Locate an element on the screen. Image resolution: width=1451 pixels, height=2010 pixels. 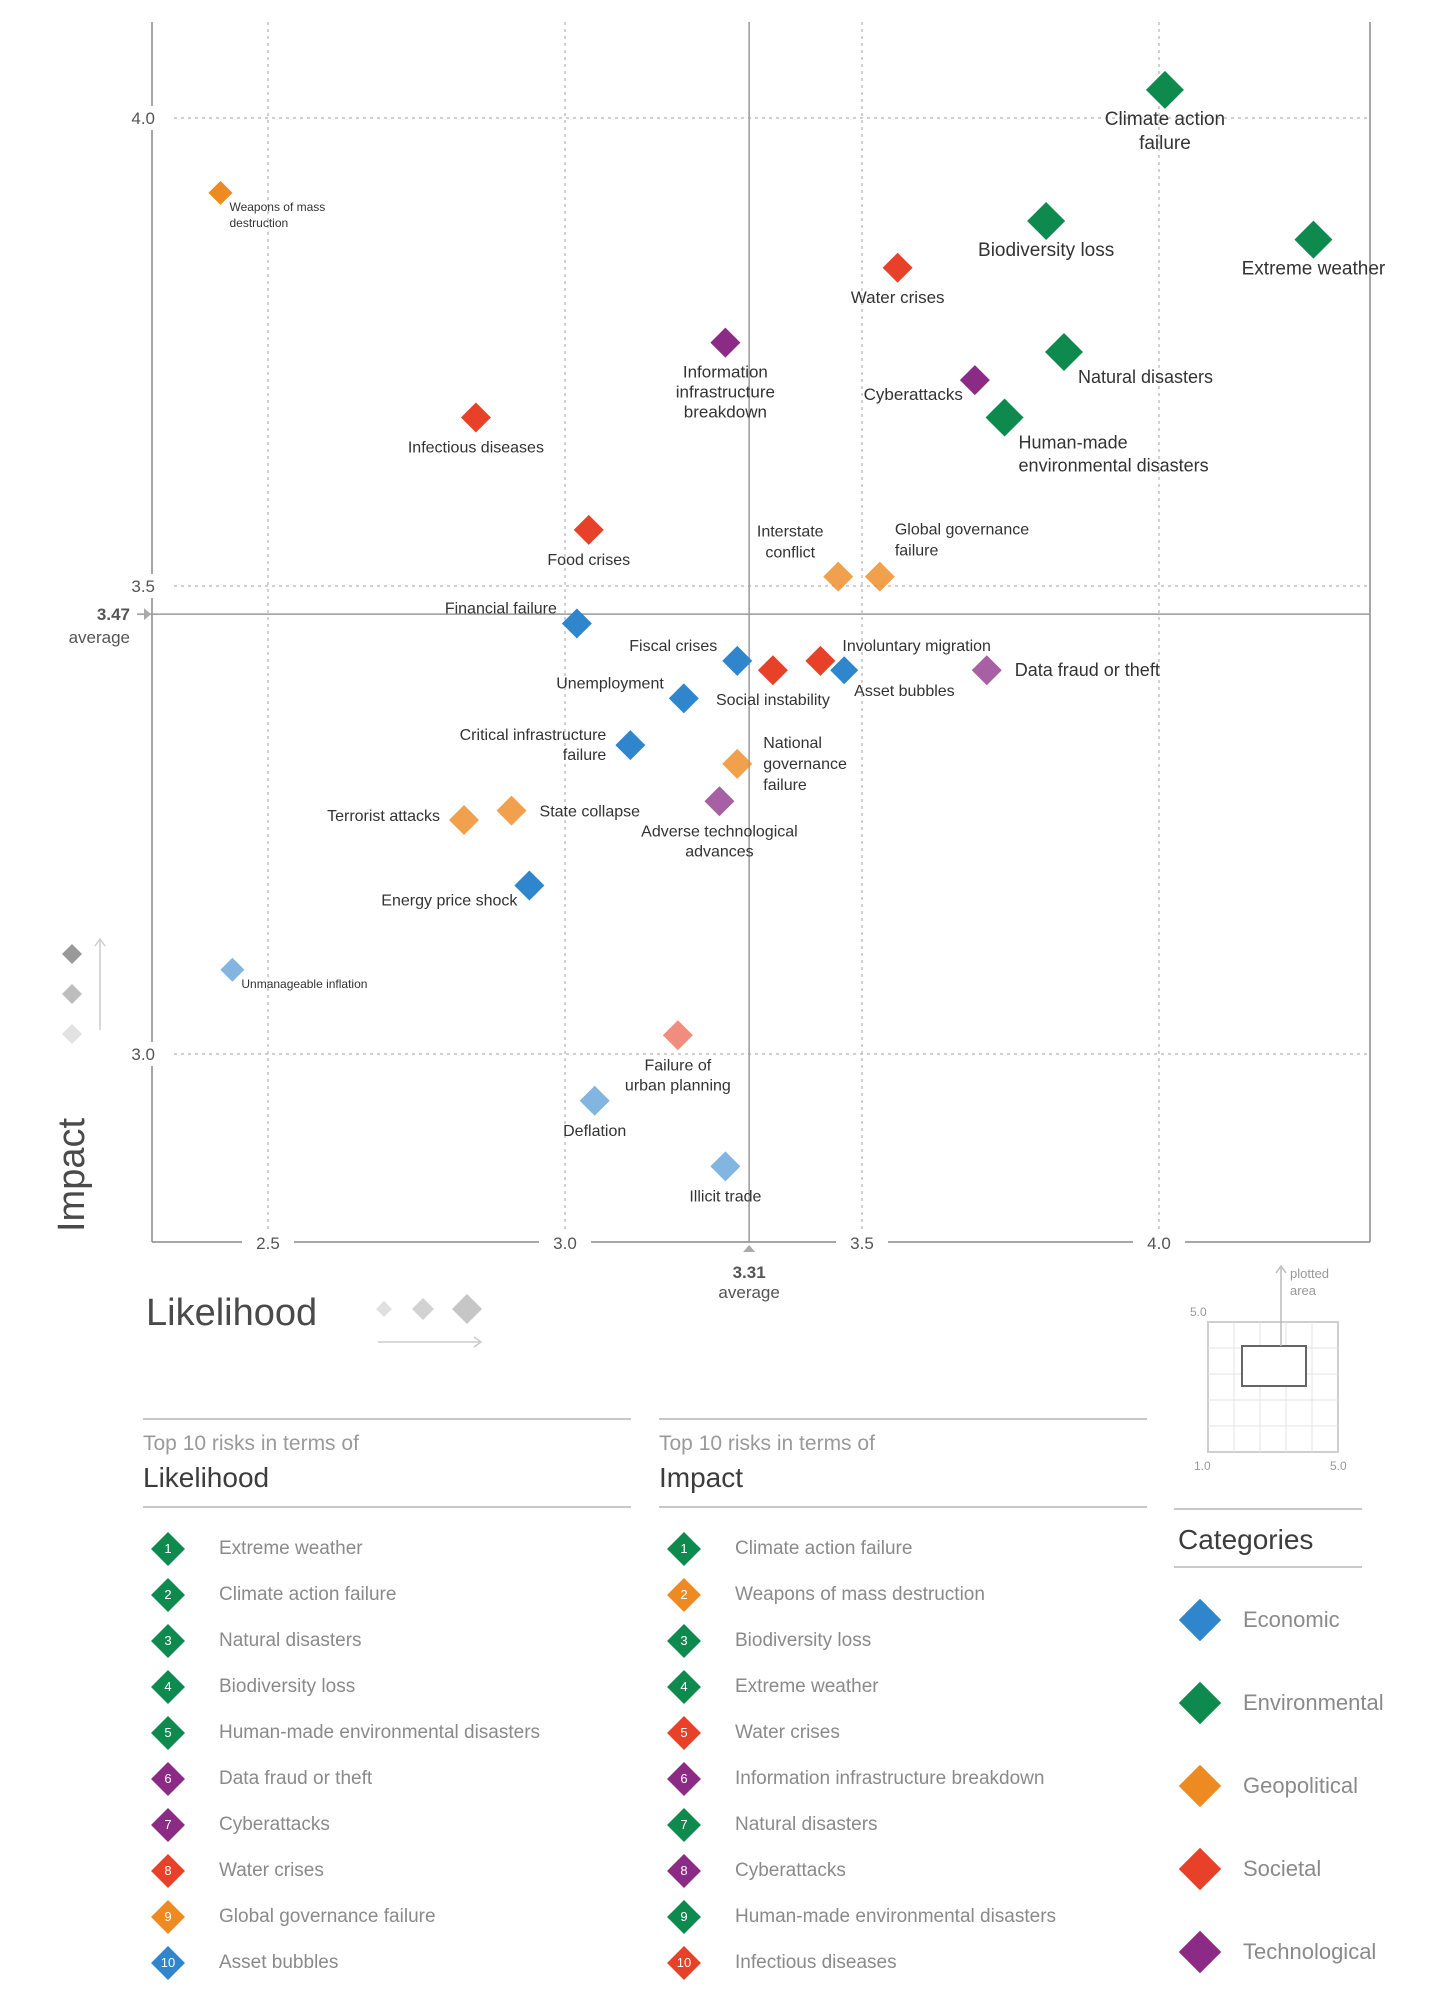
risk-point-label: Infectious diseases is located at coordinates (476, 448).